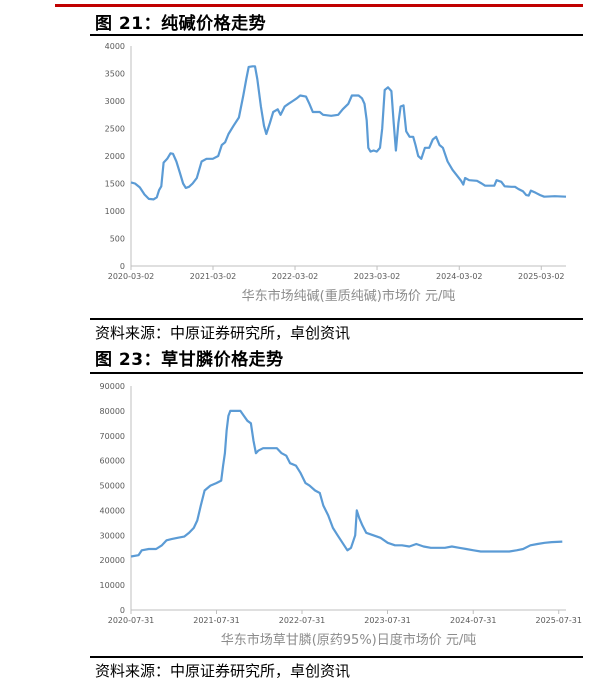 Image resolution: width=599 pixels, height=690 pixels. I want to click on x-tick-label: 2021-07-31, so click(216, 620).